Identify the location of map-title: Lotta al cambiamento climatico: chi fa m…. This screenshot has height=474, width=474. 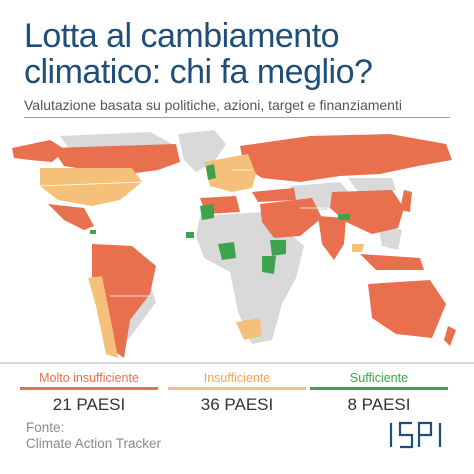
(239, 54).